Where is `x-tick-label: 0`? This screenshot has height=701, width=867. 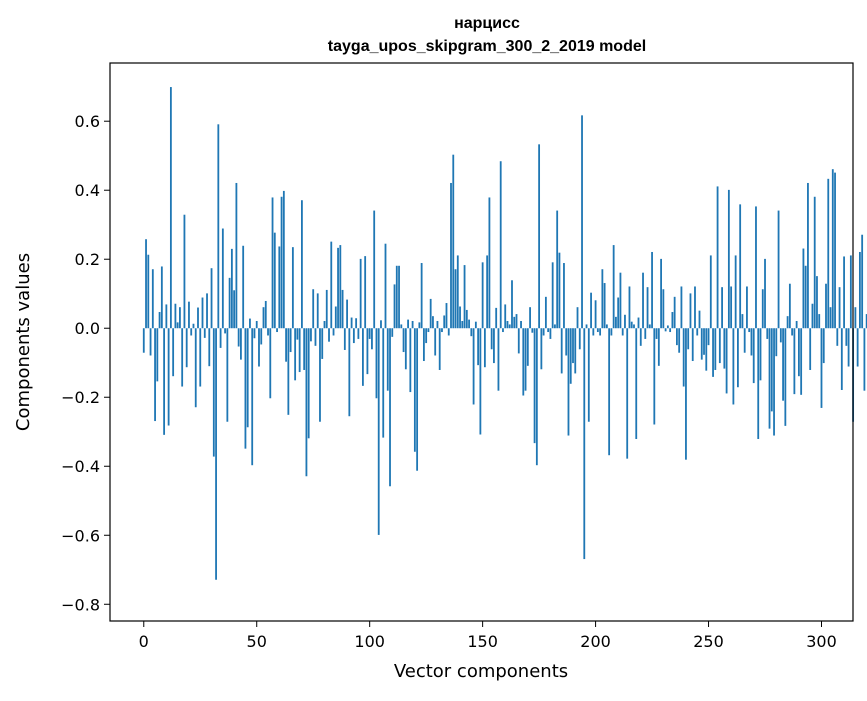 x-tick-label: 0 is located at coordinates (144, 641).